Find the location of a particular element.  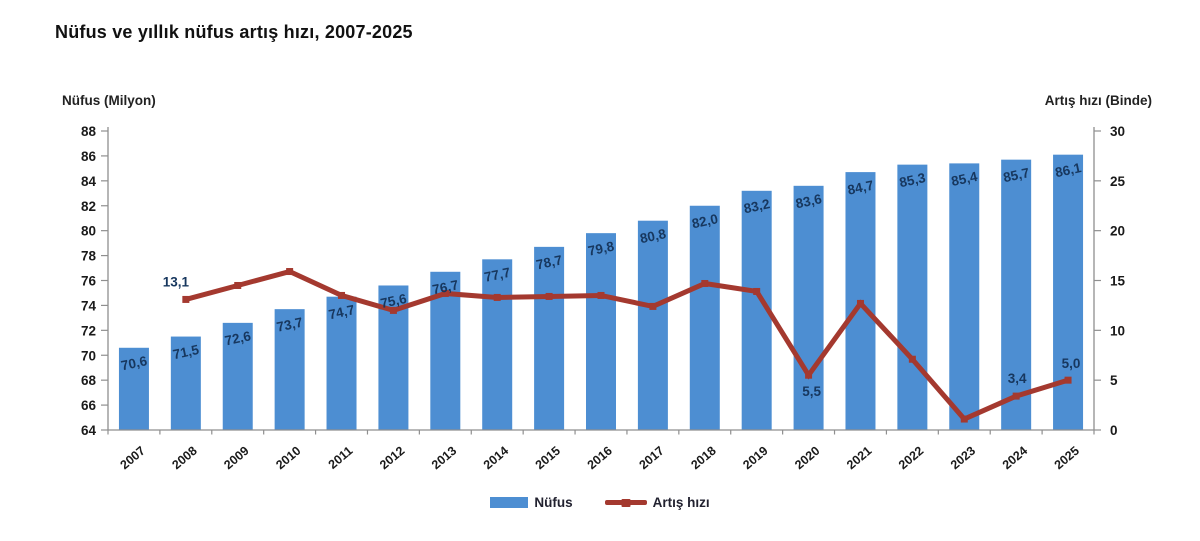

growth-rate-marker-2016 is located at coordinates (601, 295).